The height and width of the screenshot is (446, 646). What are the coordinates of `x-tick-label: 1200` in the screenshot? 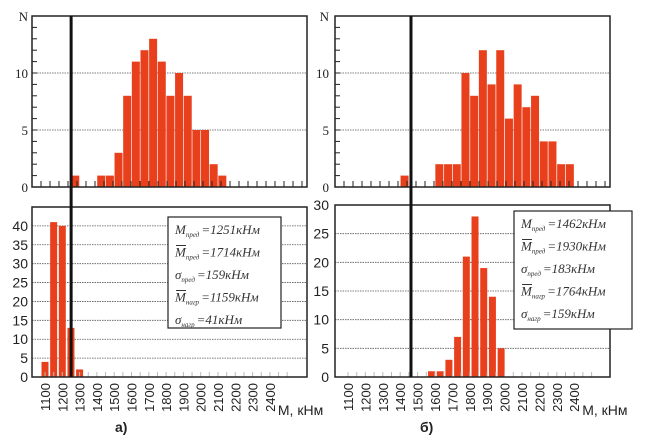 It's located at (365, 397).